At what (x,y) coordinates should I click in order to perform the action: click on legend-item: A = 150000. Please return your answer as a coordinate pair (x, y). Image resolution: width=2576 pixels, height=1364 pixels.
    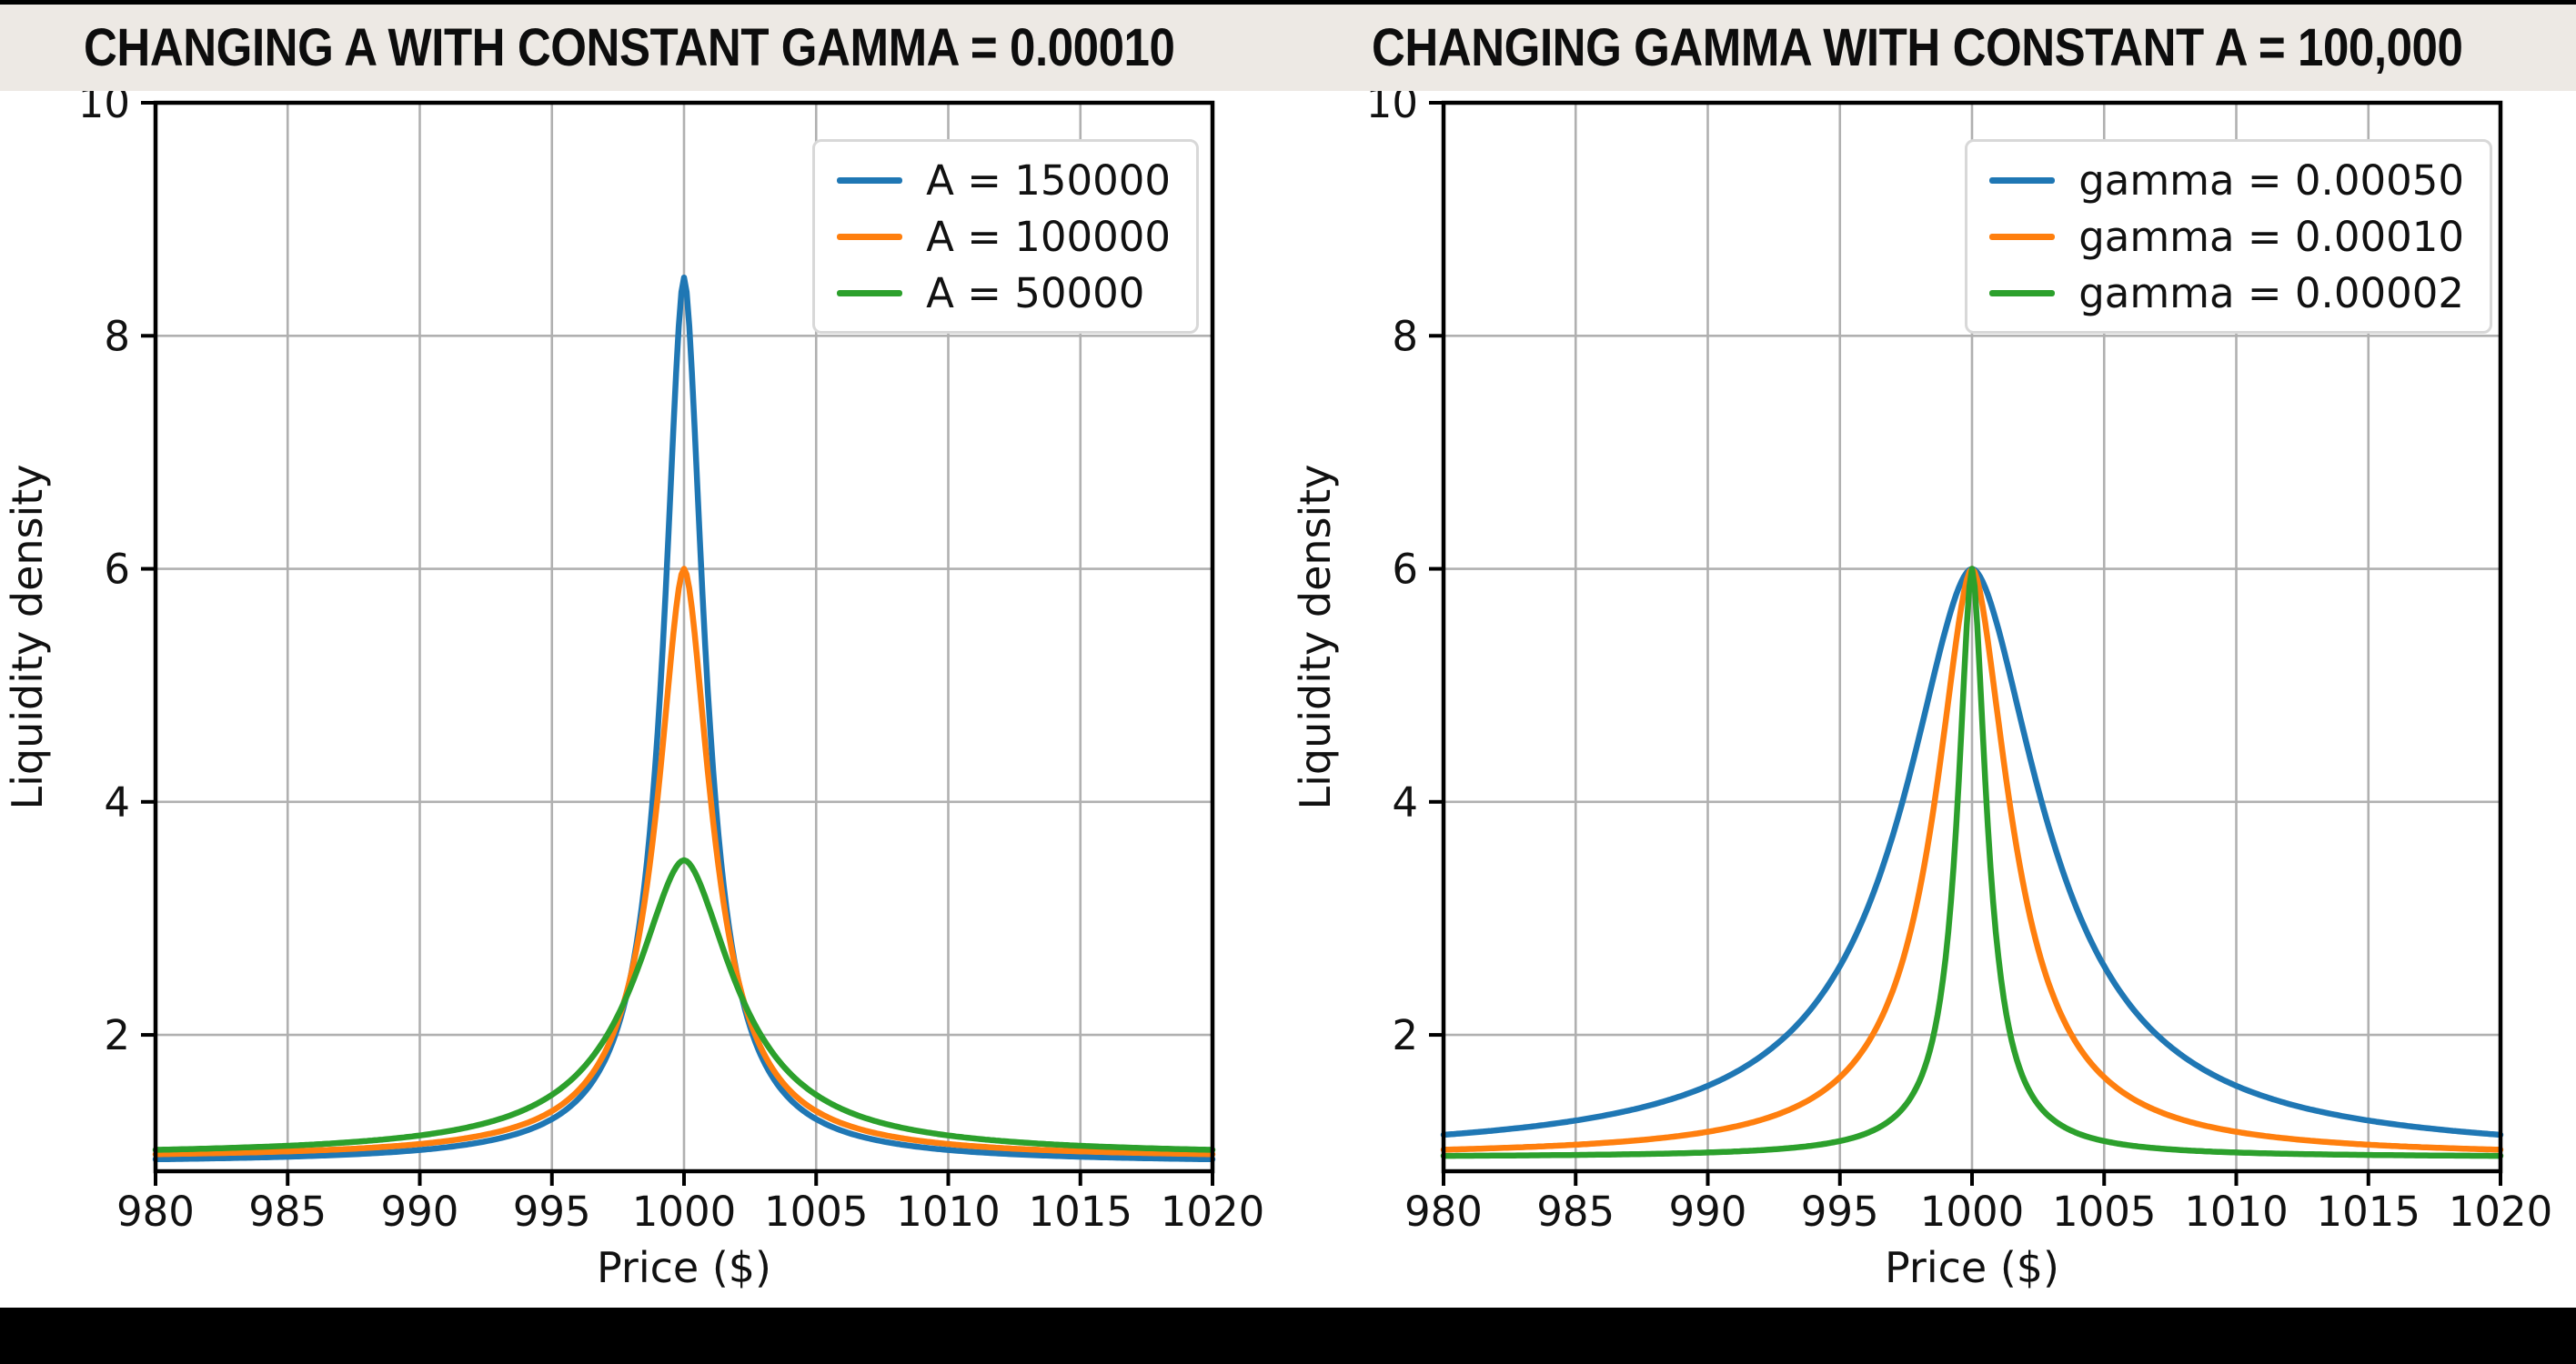
    Looking at the image, I should click on (1004, 180).